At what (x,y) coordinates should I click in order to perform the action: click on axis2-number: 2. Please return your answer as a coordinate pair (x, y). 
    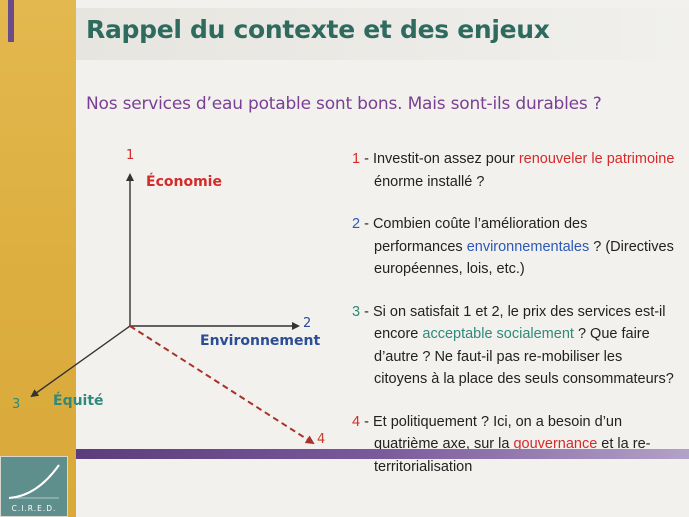
    Looking at the image, I should click on (307, 323).